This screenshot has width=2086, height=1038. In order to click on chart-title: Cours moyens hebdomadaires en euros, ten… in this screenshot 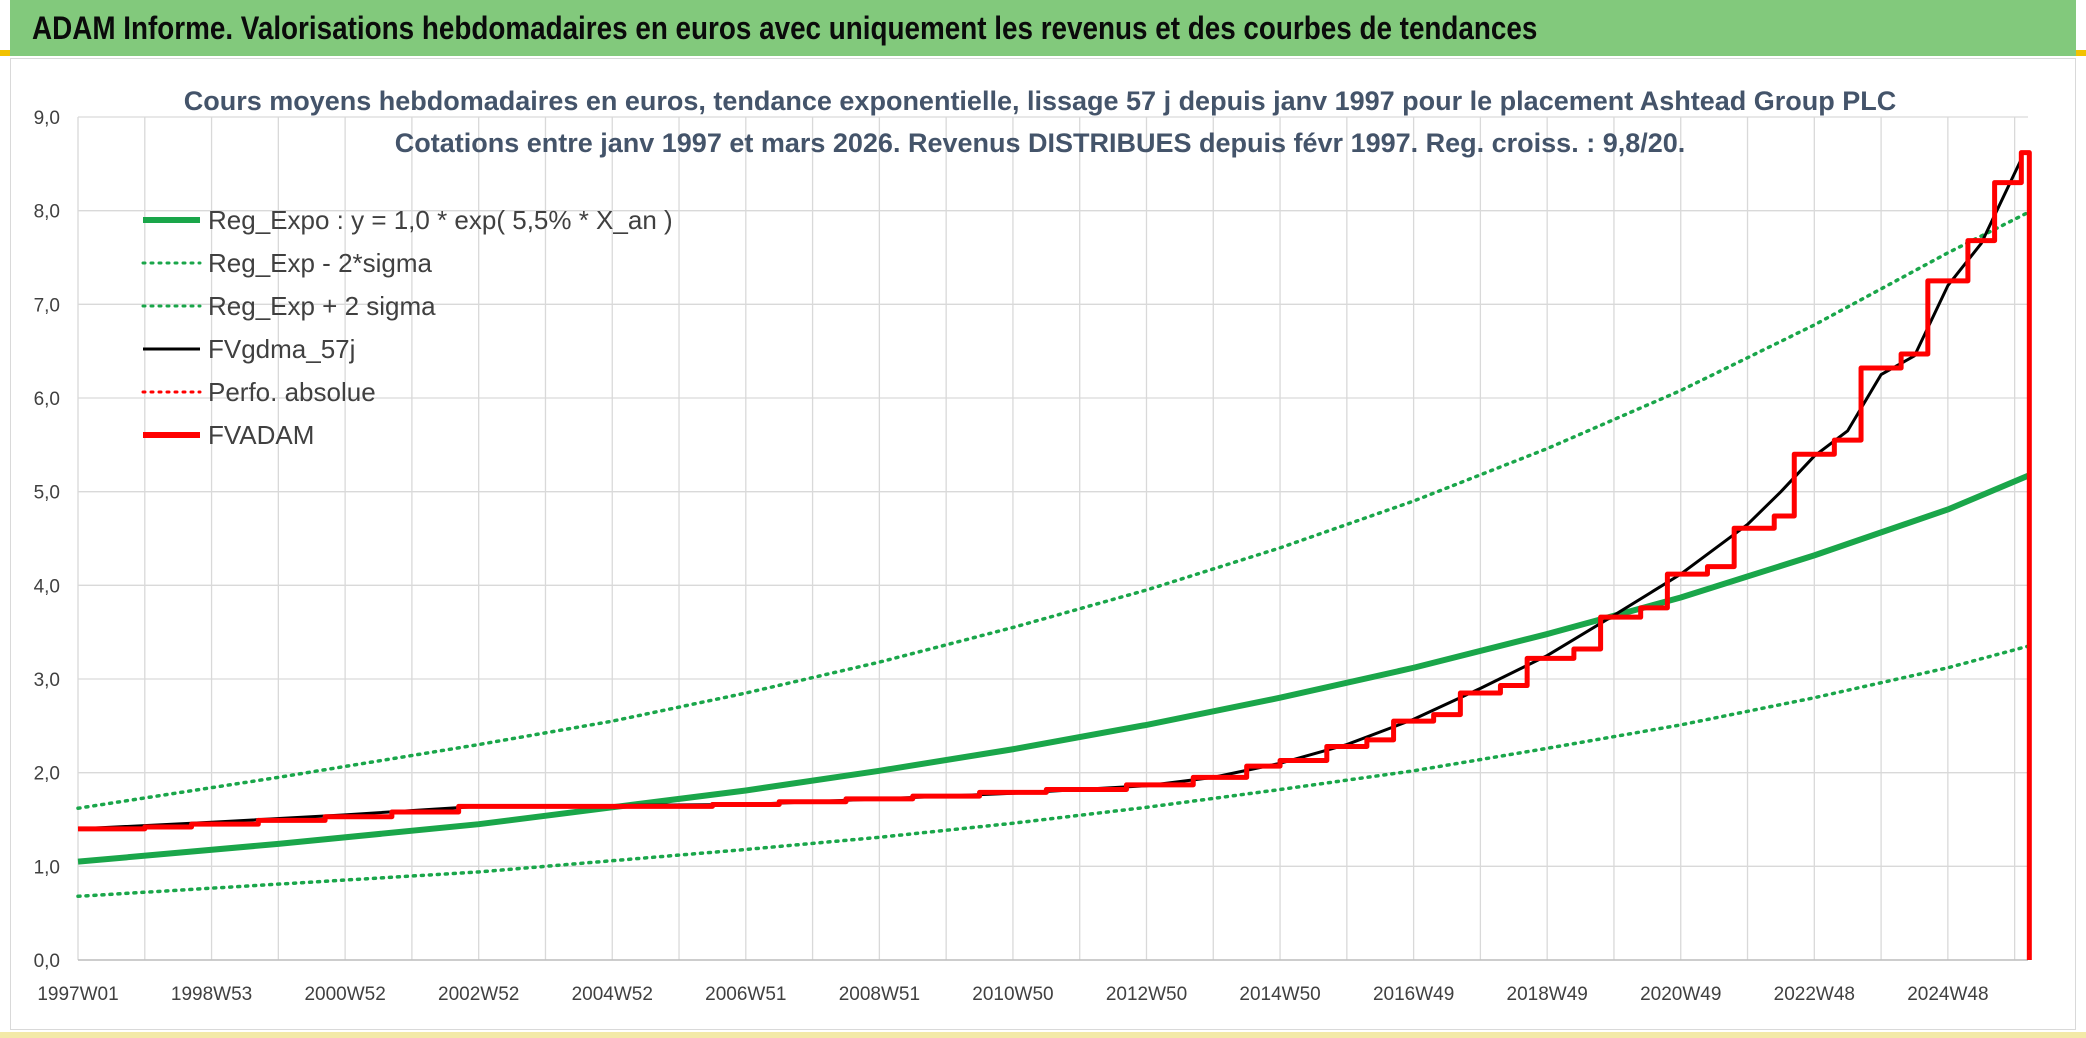, I will do `click(1040, 101)`.